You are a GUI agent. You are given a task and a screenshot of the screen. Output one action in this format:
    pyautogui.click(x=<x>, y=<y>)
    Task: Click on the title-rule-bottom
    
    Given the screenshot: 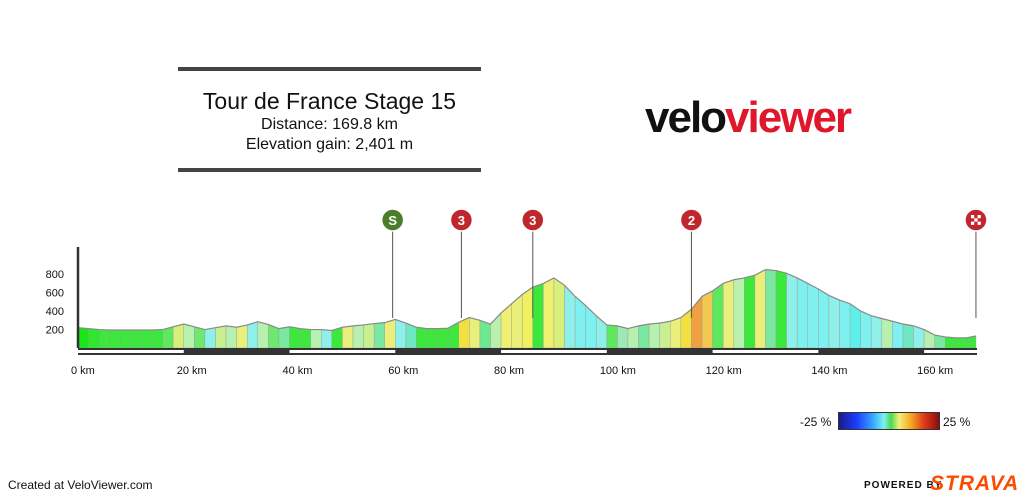 What is the action you would take?
    pyautogui.click(x=329, y=170)
    